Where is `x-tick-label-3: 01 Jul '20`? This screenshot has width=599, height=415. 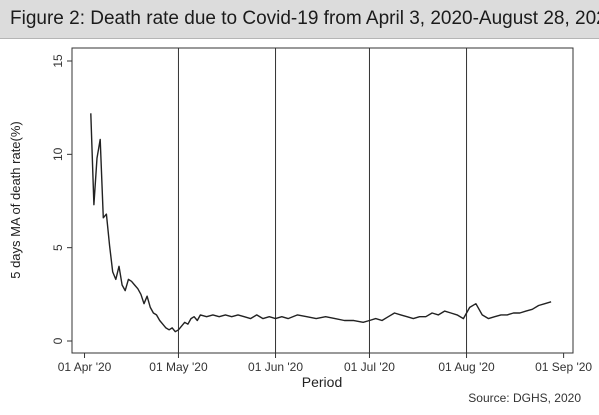 x-tick-label-3: 01 Jul '20 is located at coordinates (369, 367).